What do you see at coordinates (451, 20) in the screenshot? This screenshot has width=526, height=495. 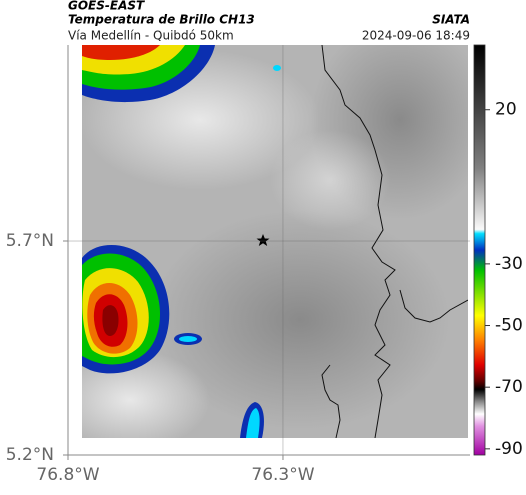 I see `source: SIATA` at bounding box center [451, 20].